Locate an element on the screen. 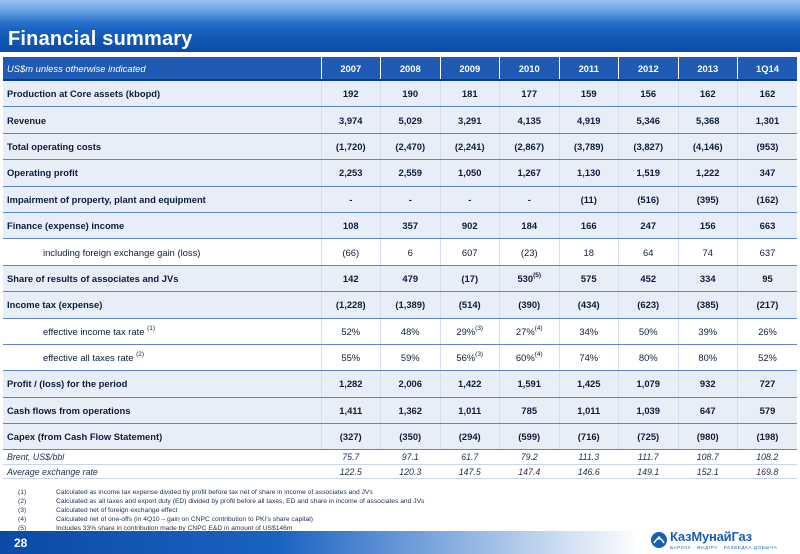 The image size is (800, 554). cell-value: 61.7 is located at coordinates (470, 457).